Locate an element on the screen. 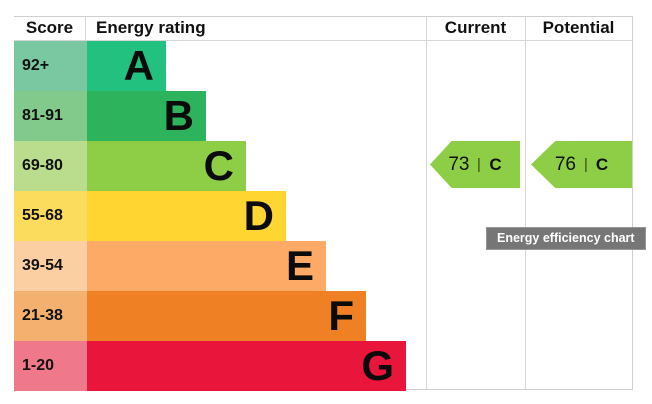 Image resolution: width=652 pixels, height=404 pixels. band-row-c: 69-80 C is located at coordinates (323, 166).